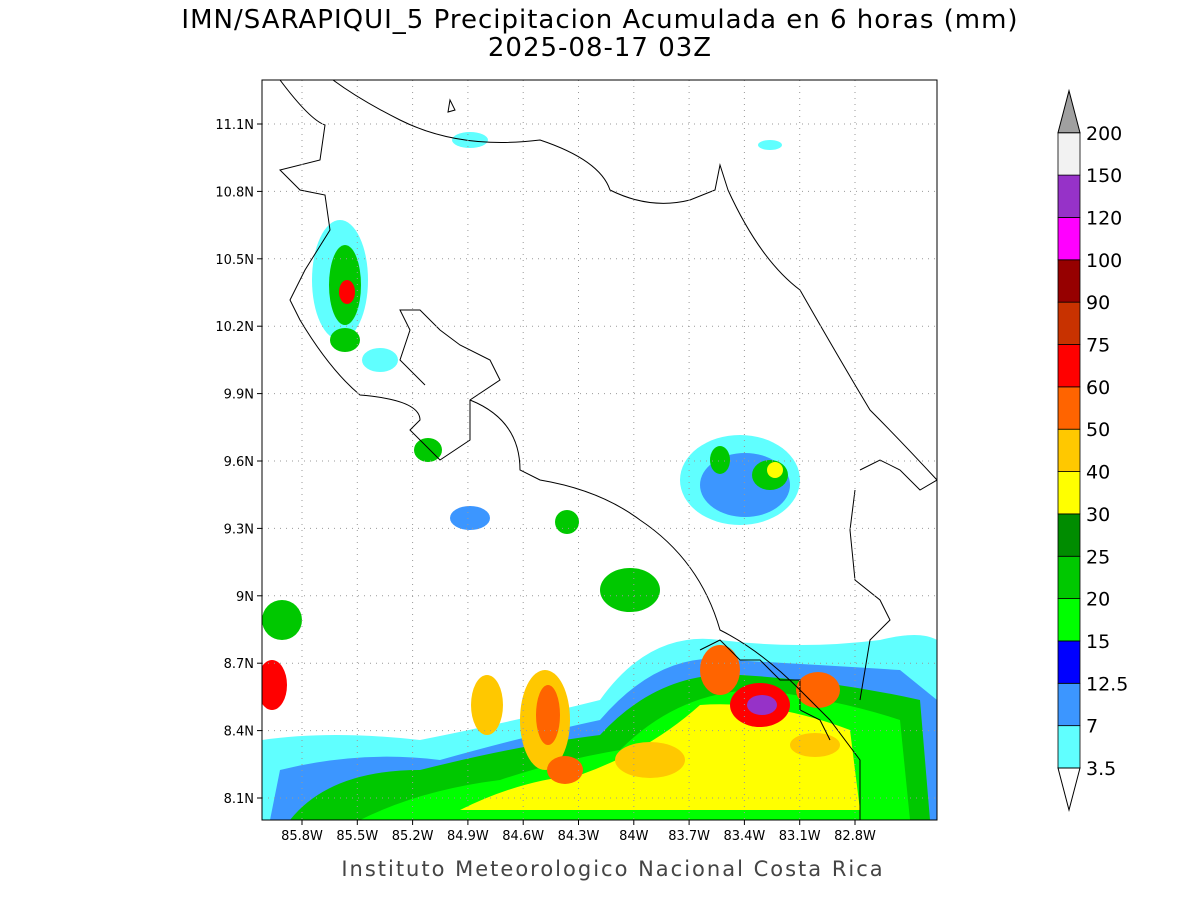 The image size is (1200, 904). Describe the element at coordinates (234, 327) in the screenshot. I see `lat-label: 10.2N` at that location.